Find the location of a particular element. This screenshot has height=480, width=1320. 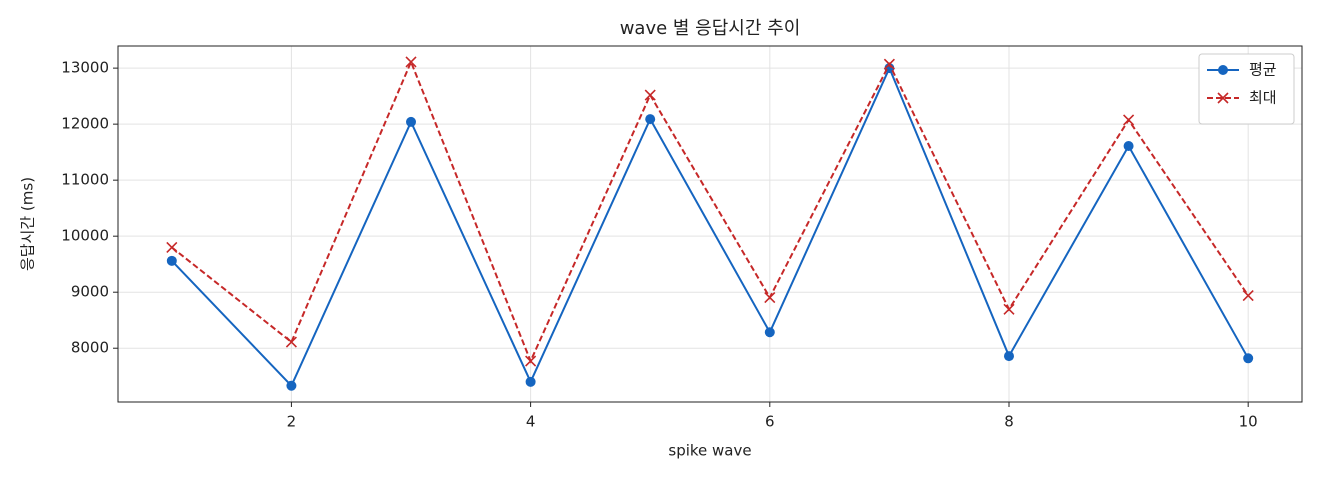

x-tick-label: 2 is located at coordinates (292, 422).